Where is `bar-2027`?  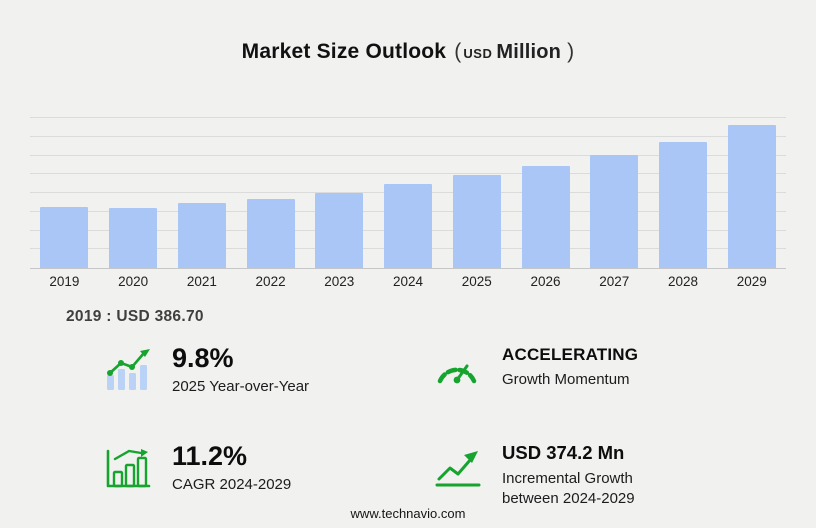
bar-2027 is located at coordinates (614, 211).